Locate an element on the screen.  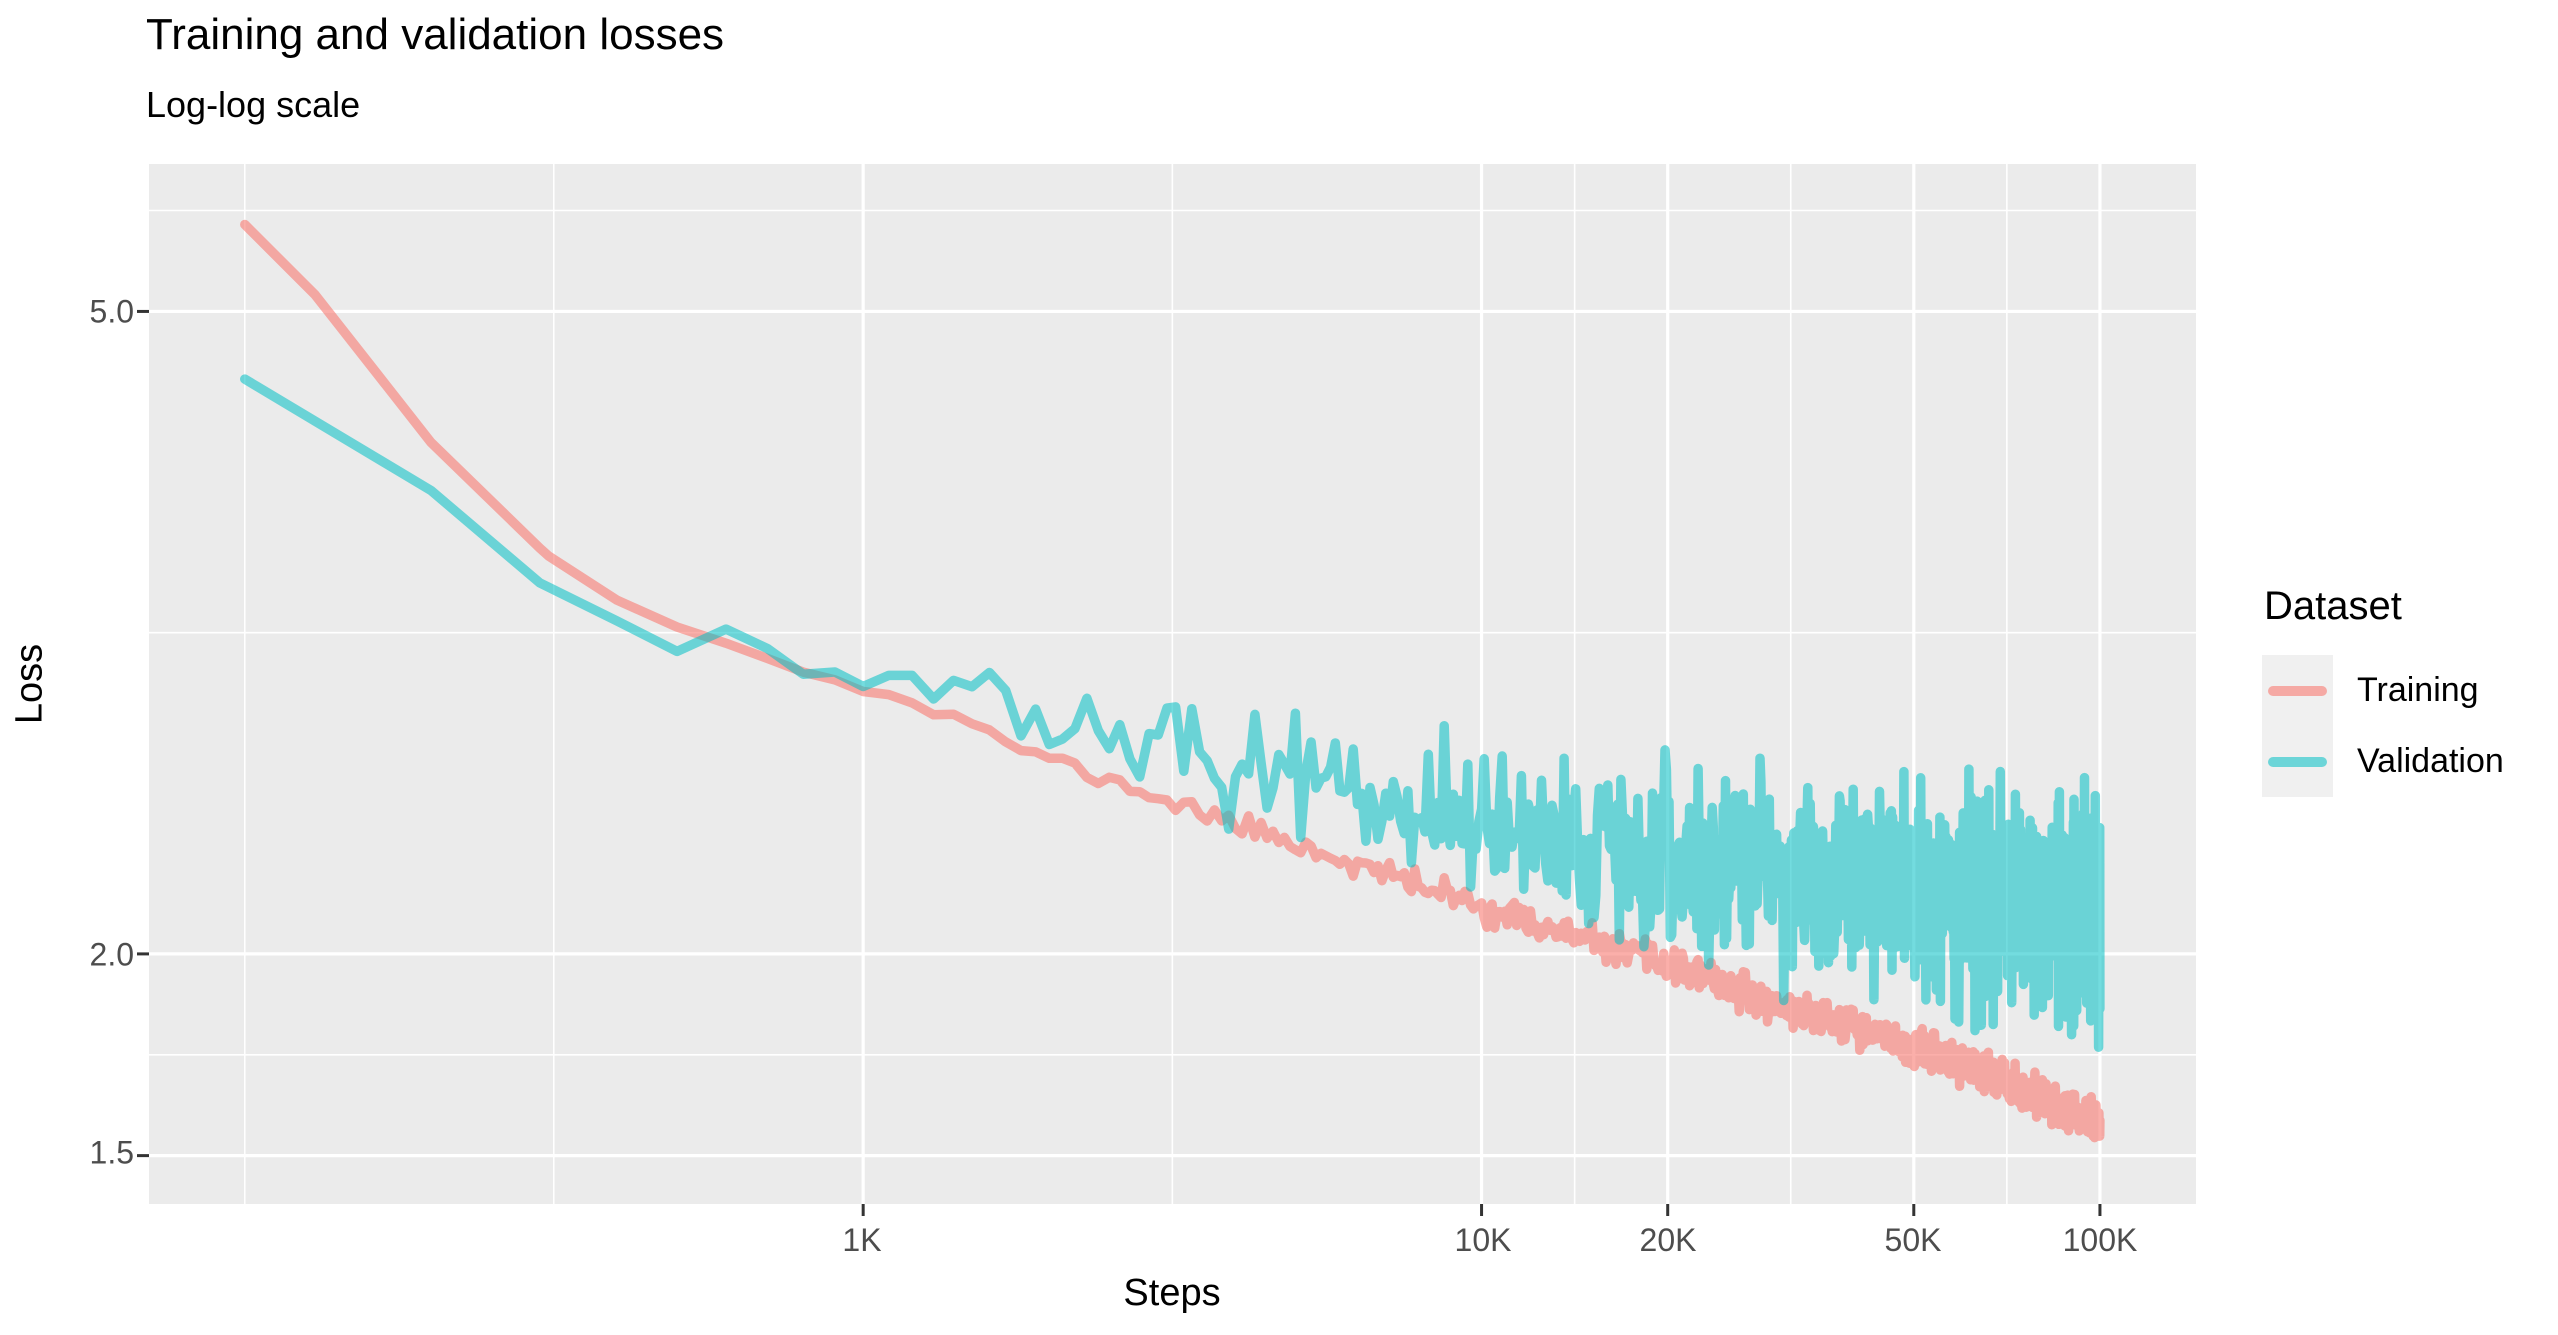
legend-entry-validation: Validation is located at coordinates (2407, 761).